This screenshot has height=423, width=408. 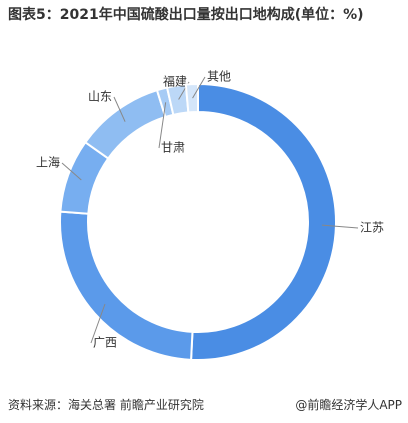 I want to click on segment-label: 广西, so click(x=105, y=343).